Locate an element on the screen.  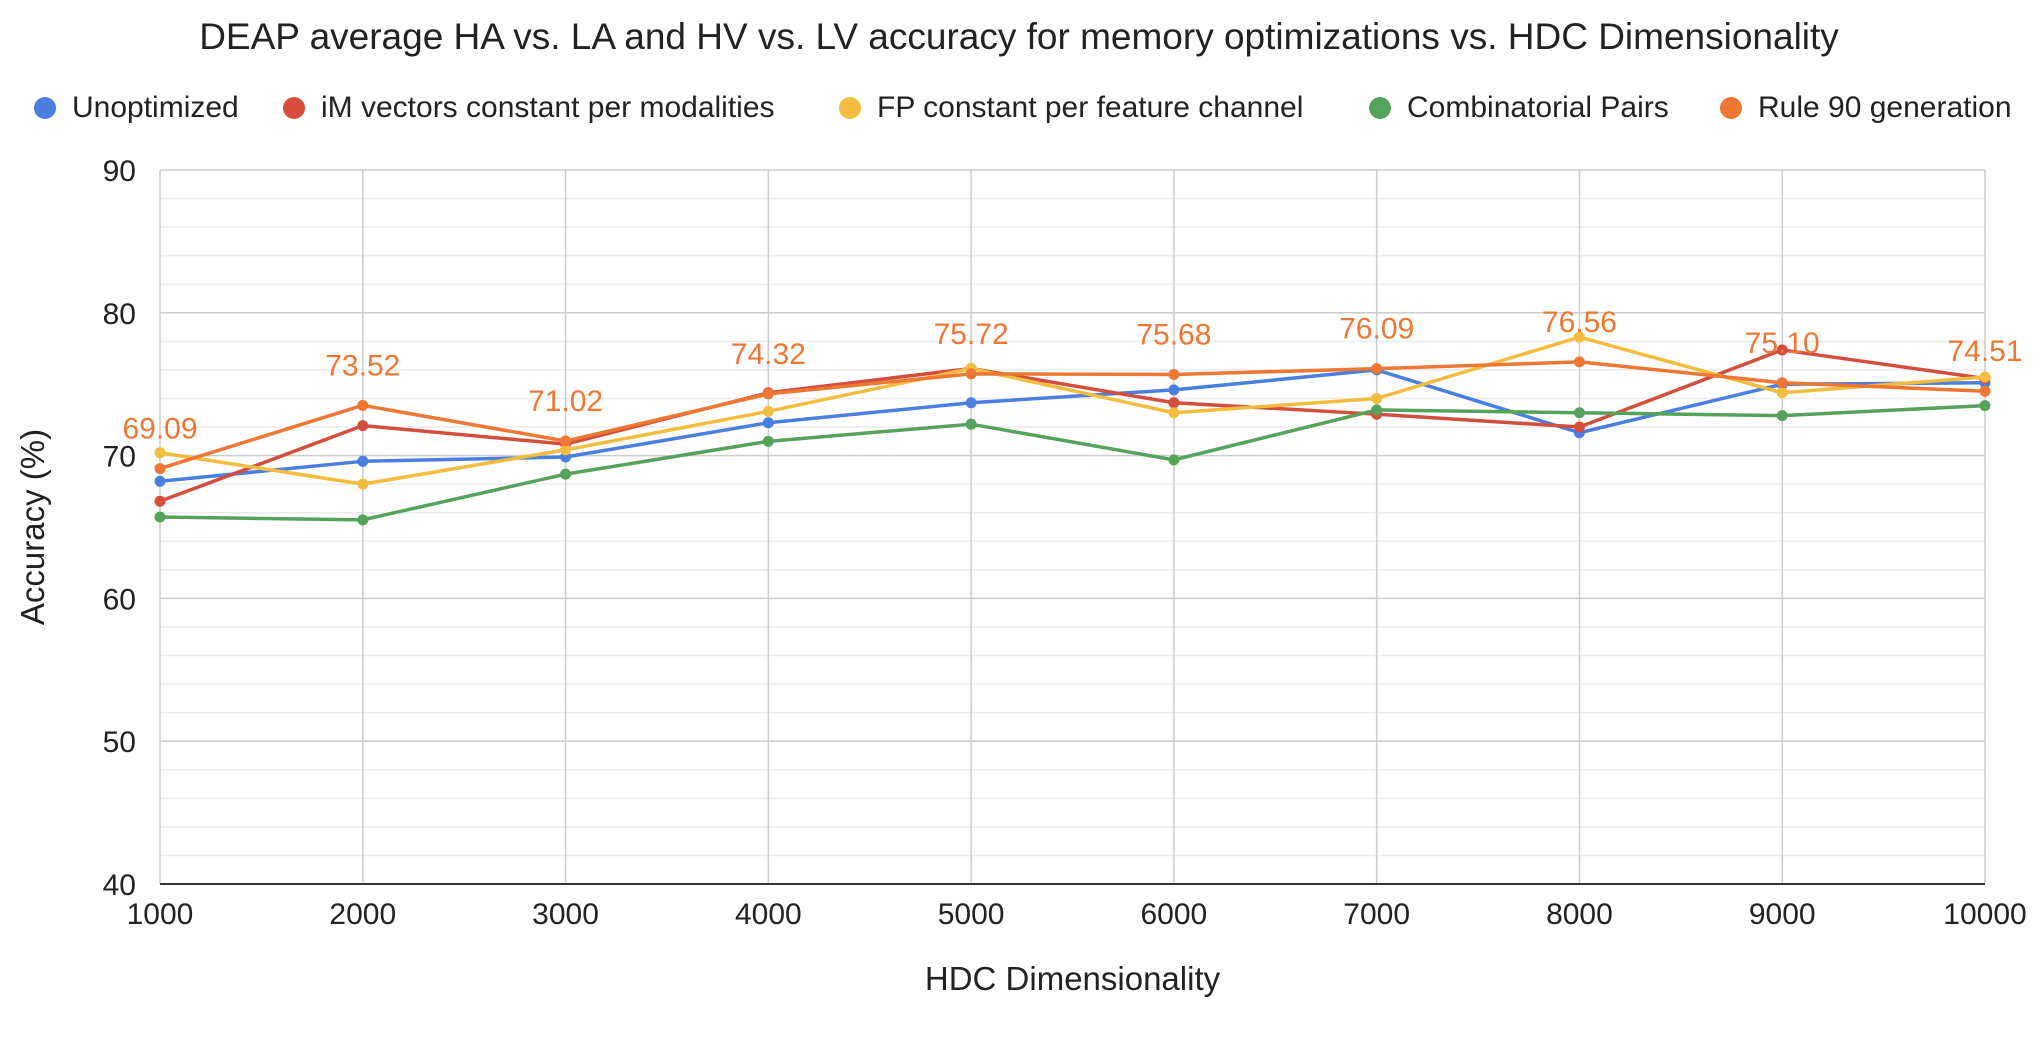
legend-label: iM vectors constant per modalities is located at coordinates (548, 107).